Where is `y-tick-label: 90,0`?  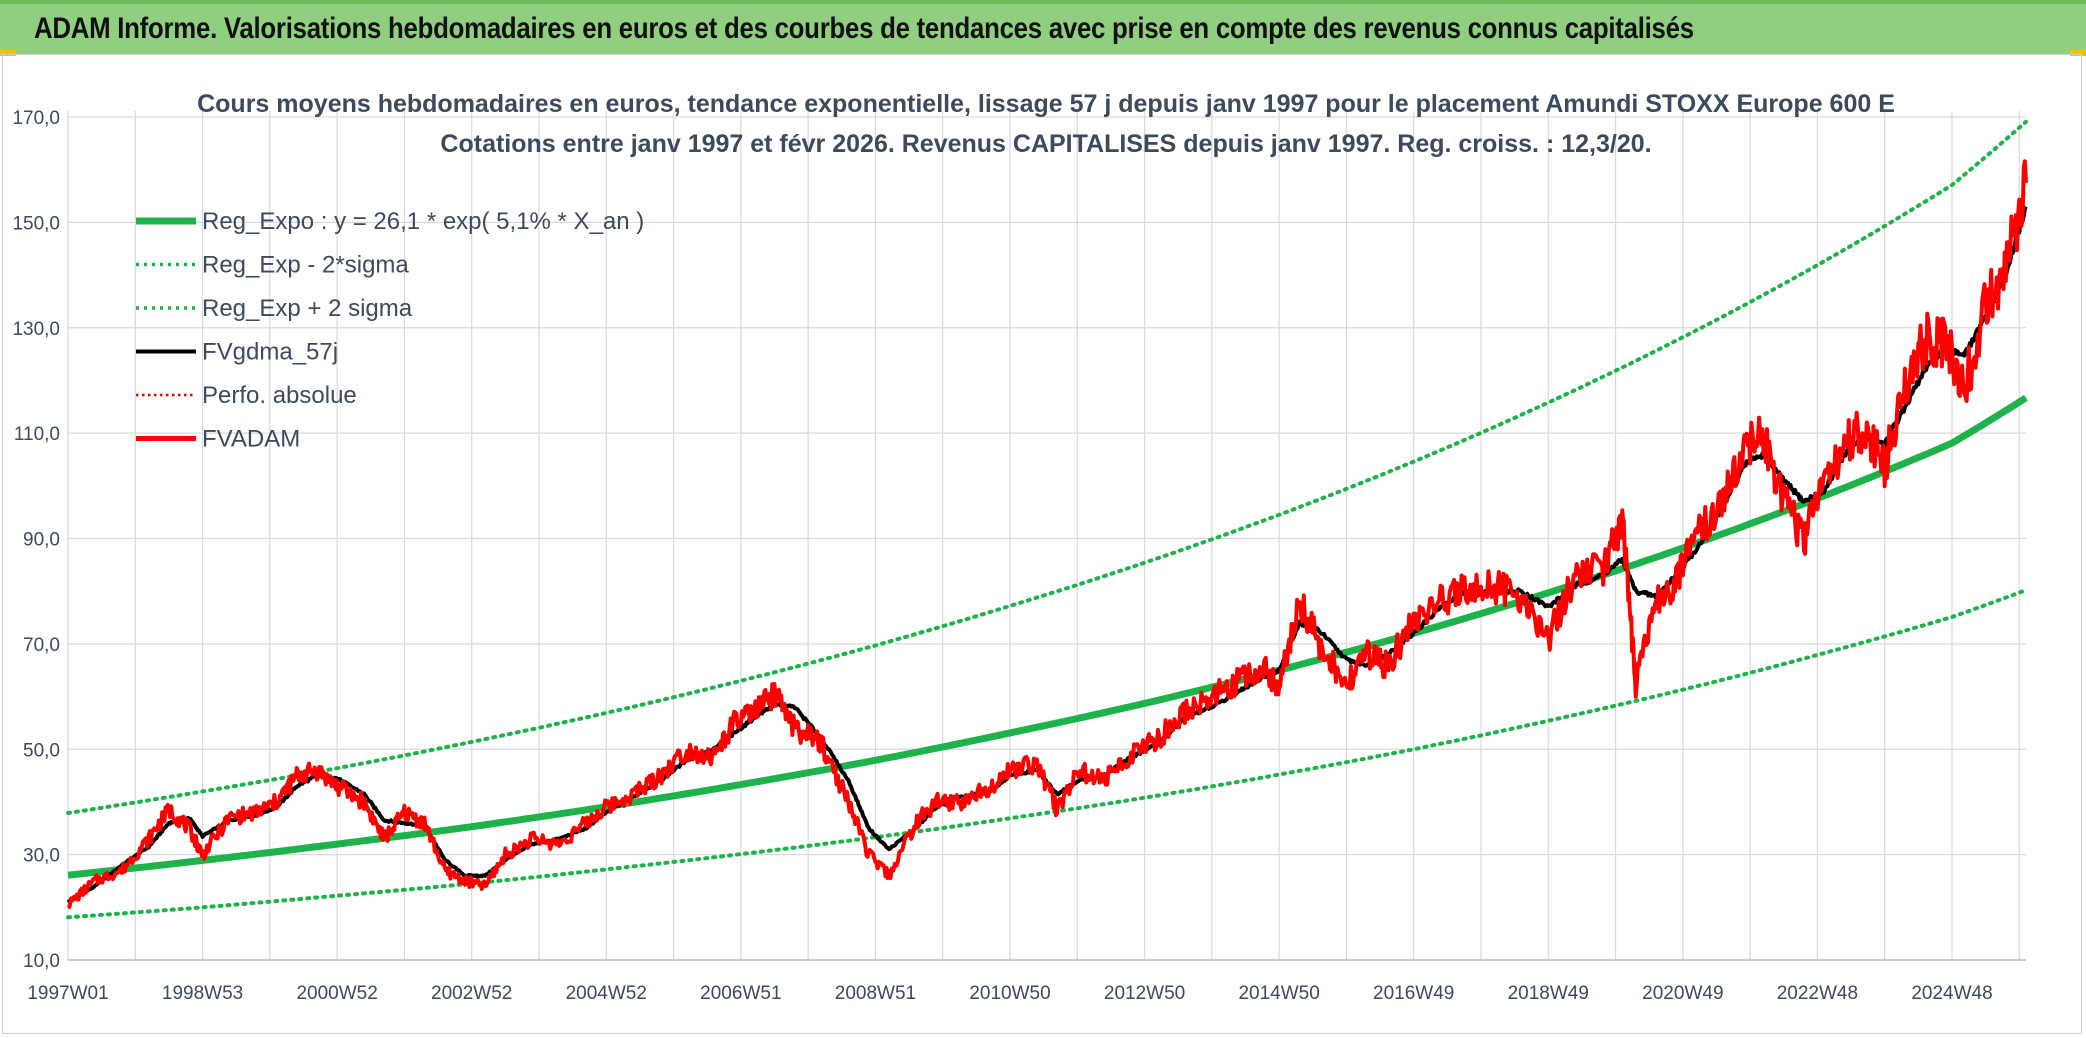
y-tick-label: 90,0 is located at coordinates (41, 540).